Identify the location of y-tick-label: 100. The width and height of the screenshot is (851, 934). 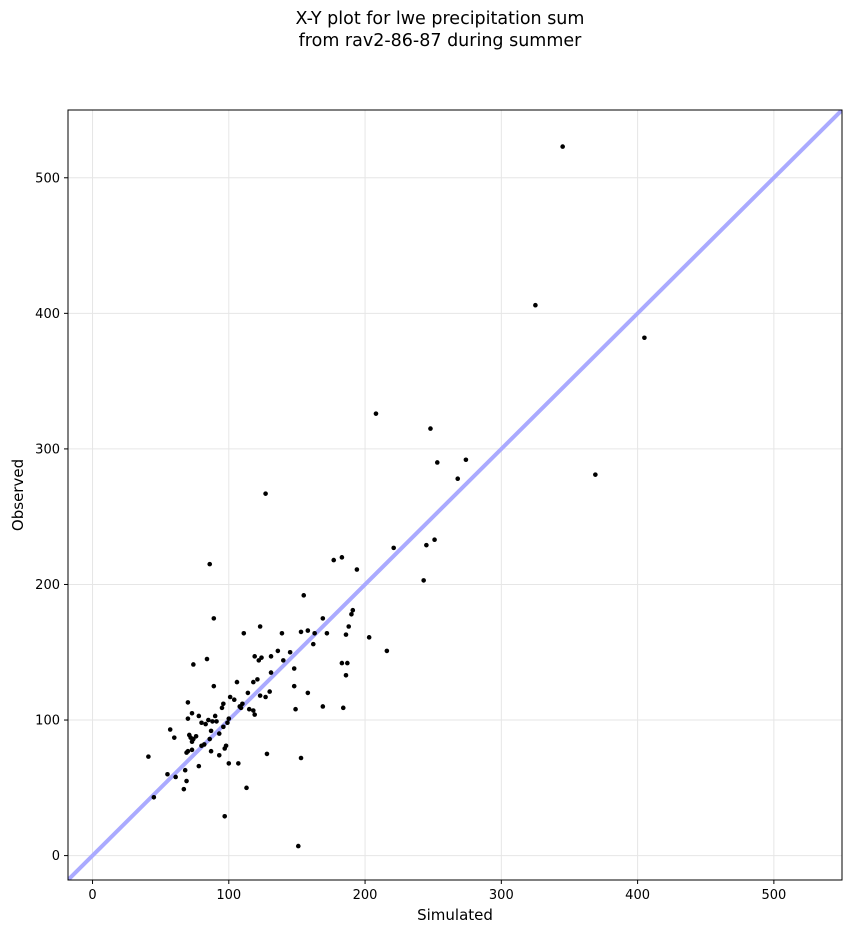
(47, 721).